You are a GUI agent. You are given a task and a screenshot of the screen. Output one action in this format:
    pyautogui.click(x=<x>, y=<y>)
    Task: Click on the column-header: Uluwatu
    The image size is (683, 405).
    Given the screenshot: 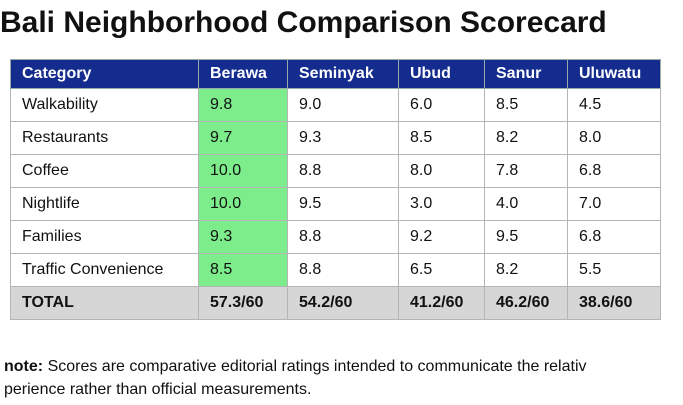 What is the action you would take?
    pyautogui.click(x=614, y=74)
    